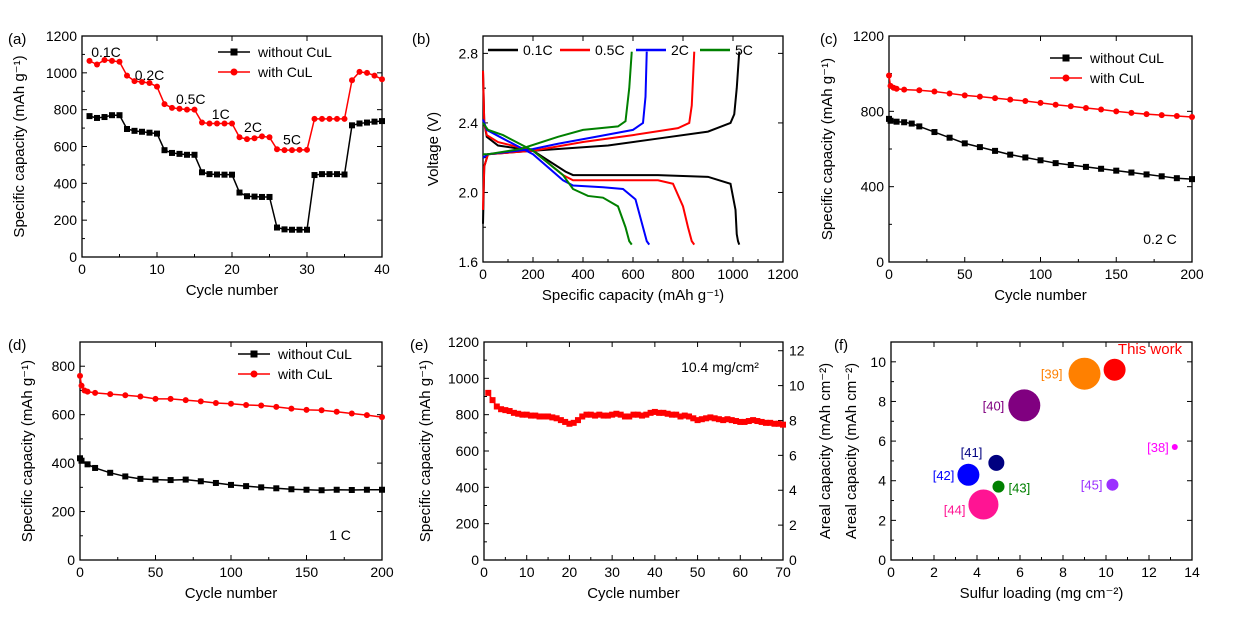 Image resolution: width=1255 pixels, height=625 pixels. Describe the element at coordinates (683, 274) in the screenshot. I see `x-tick-label: 800` at that location.